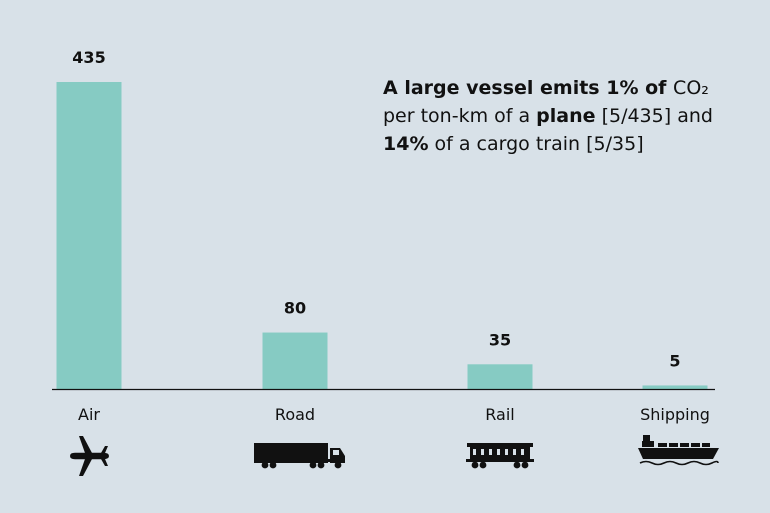 The width and height of the screenshot is (770, 513). I want to click on bar-road, so click(295, 360).